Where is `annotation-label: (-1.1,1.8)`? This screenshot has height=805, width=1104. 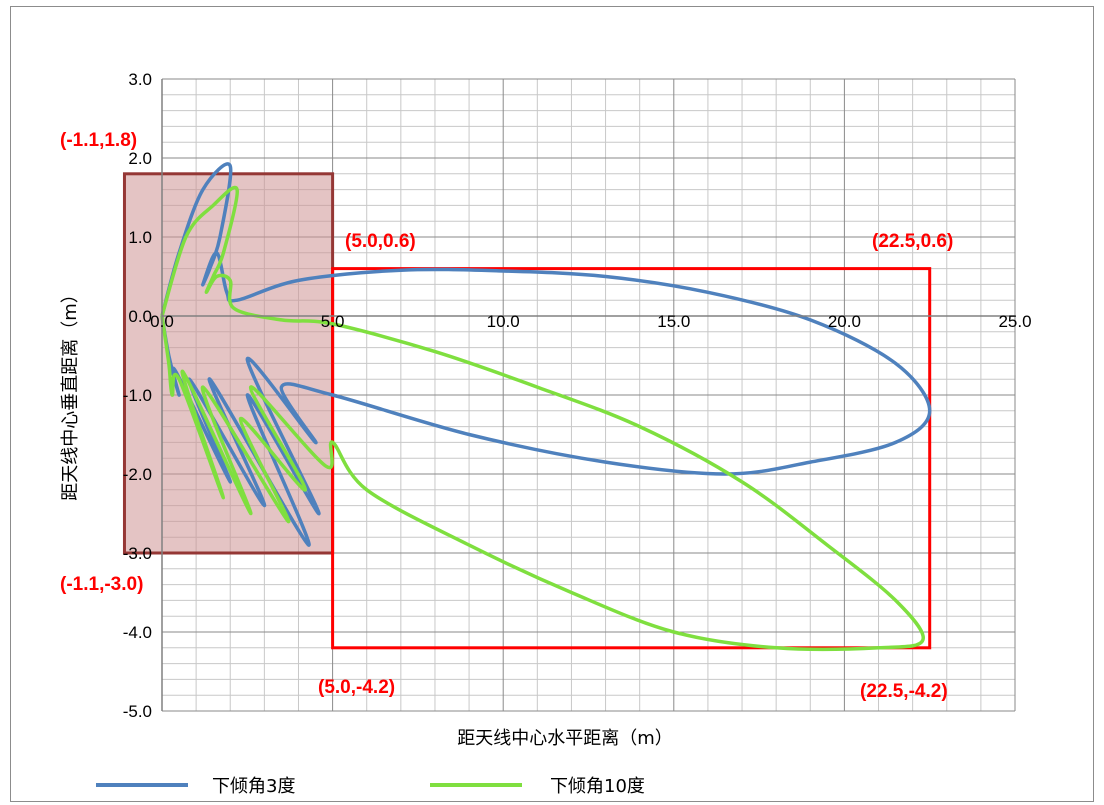
annotation-label: (-1.1,1.8) is located at coordinates (98, 140).